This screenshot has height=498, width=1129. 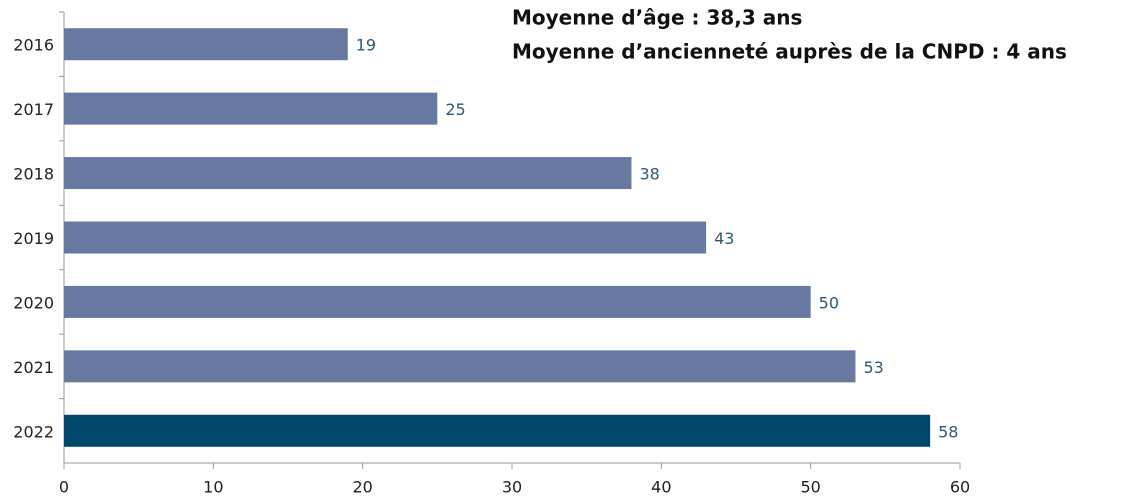 I want to click on y-tick-label: 2022, so click(x=33, y=431).